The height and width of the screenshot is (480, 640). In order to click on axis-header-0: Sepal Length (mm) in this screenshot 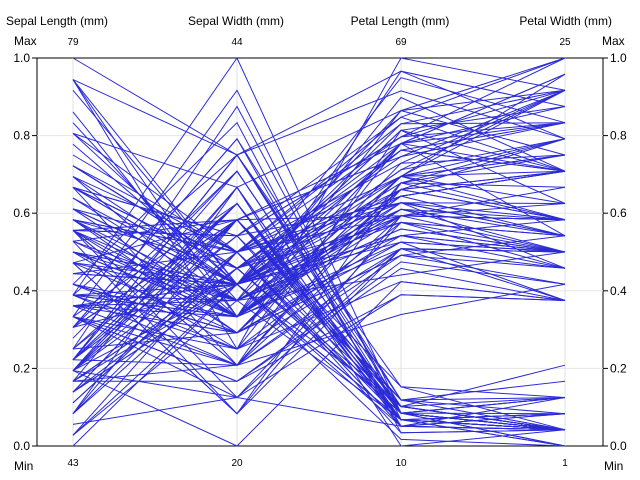, I will do `click(57, 21)`.